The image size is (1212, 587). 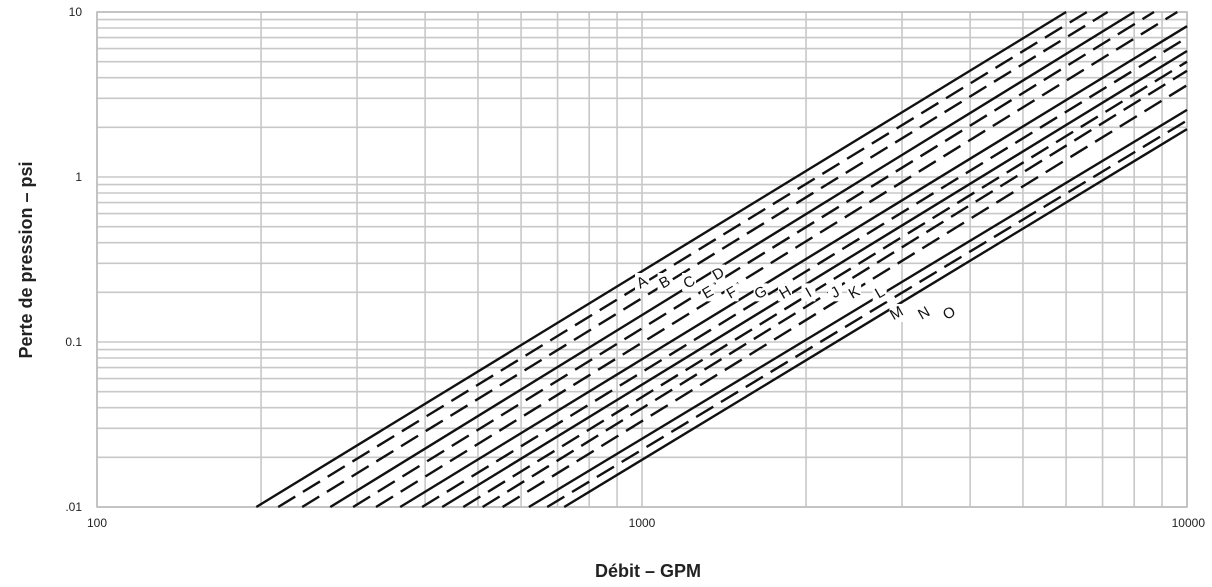 What do you see at coordinates (76, 12) in the screenshot?
I see `y-tick-label: 10` at bounding box center [76, 12].